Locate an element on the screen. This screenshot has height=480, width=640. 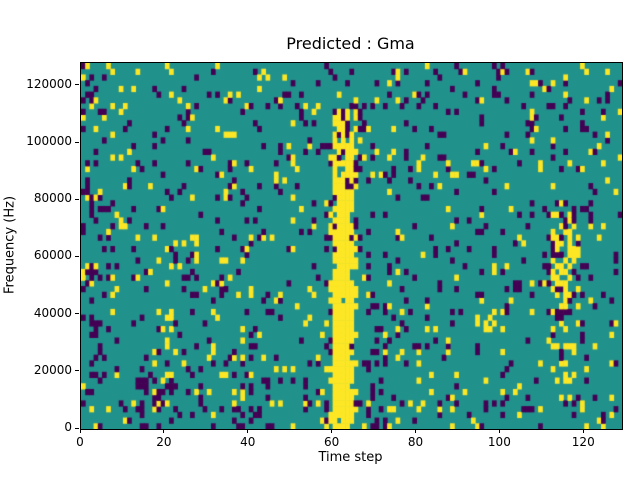
y-tick-label: 100000 is located at coordinates (49, 141).